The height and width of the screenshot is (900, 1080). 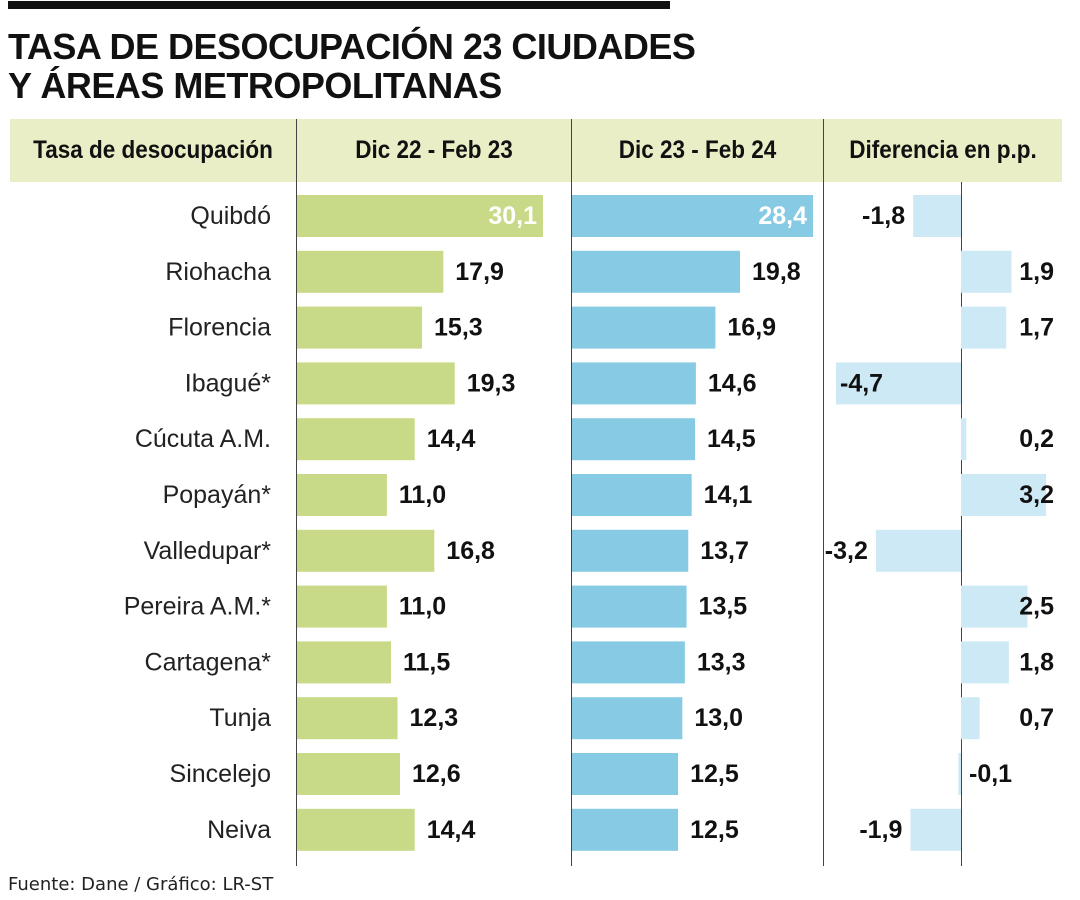 I want to click on data-label-series-2: 13,7, so click(x=724, y=551).